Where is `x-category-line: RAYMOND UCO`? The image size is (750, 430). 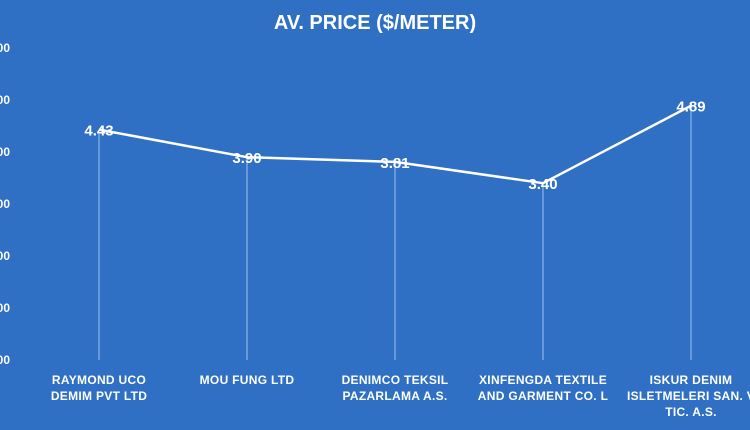
x-category-line: RAYMOND UCO is located at coordinates (99, 380).